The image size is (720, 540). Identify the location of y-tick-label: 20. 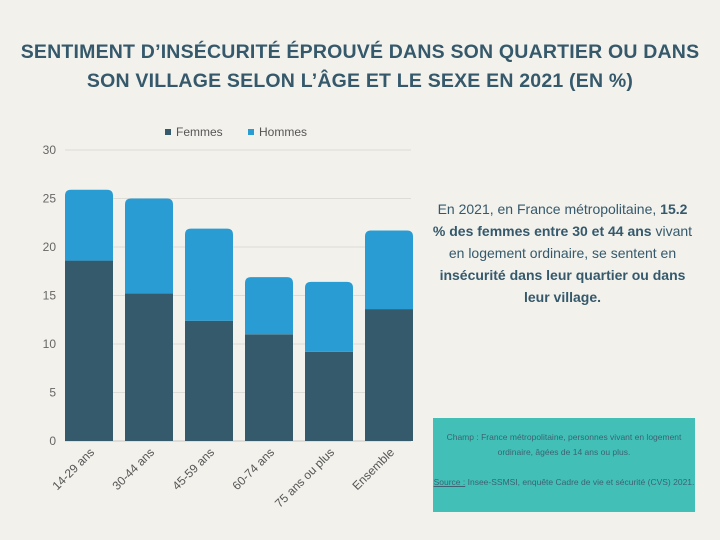
(50, 247).